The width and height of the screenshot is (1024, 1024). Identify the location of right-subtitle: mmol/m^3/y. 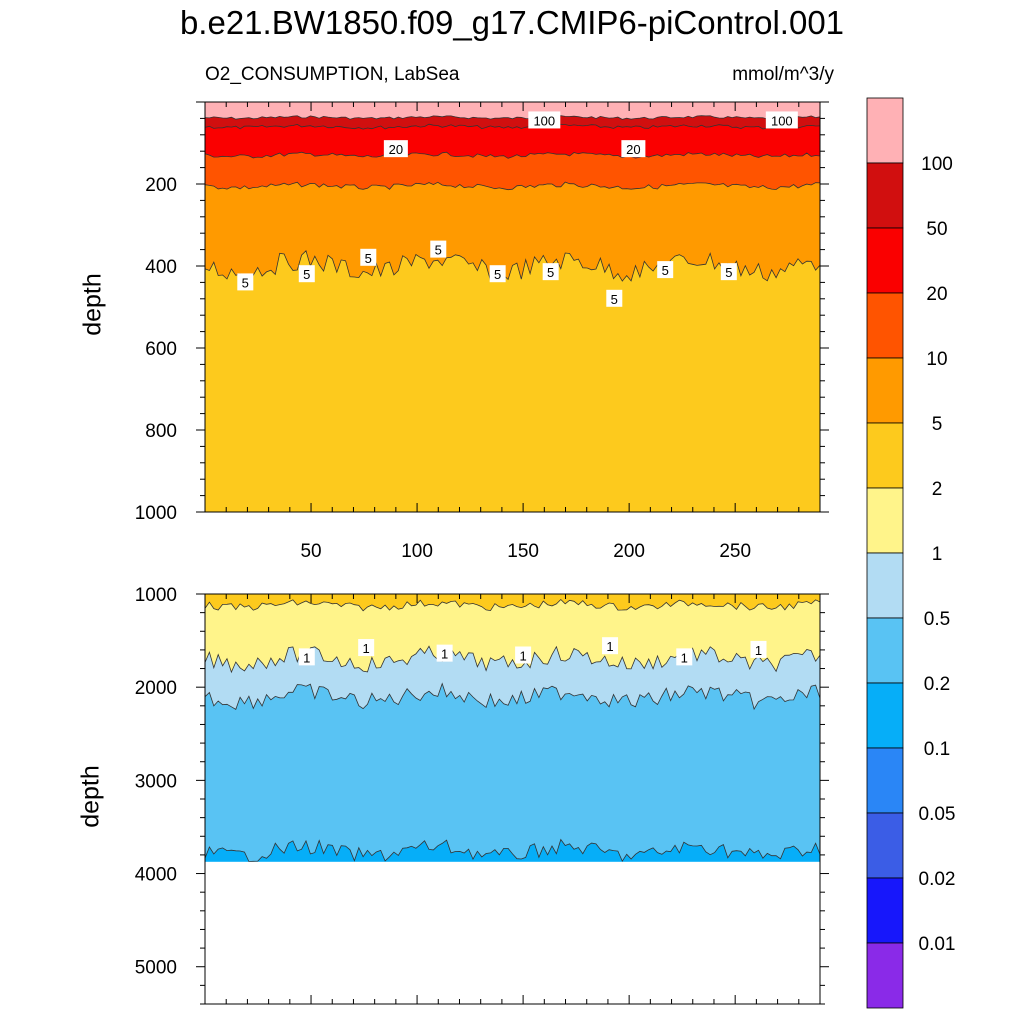
(783, 74).